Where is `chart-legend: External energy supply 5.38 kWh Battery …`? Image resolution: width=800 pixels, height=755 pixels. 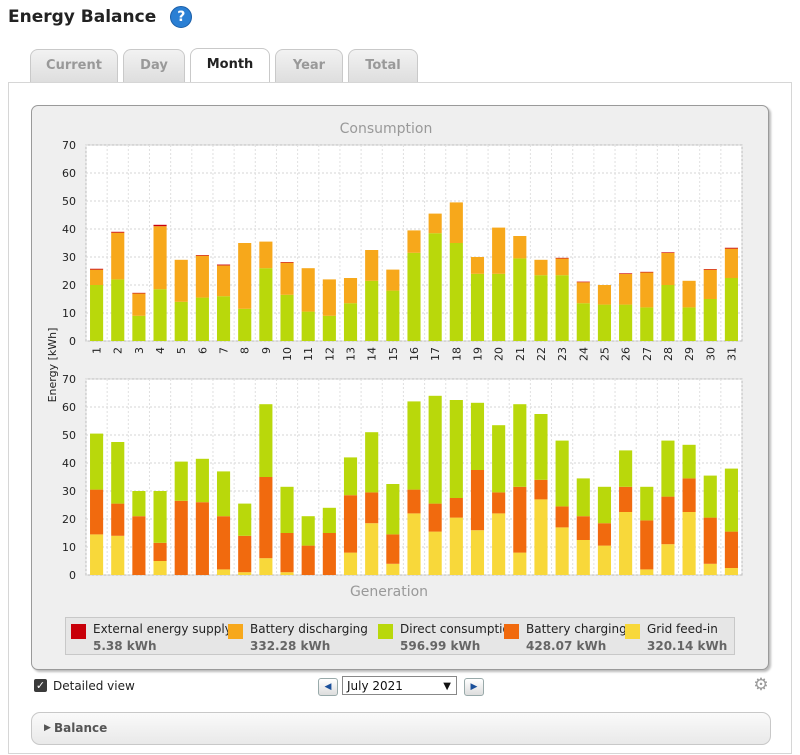
chart-legend: External energy supply 5.38 kWh Battery … is located at coordinates (400, 636).